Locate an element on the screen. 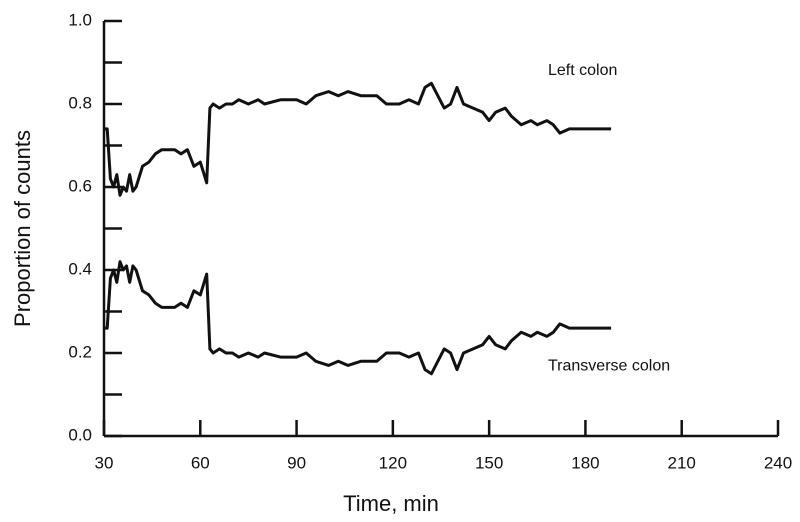 Image resolution: width=800 pixels, height=522 pixels. x-tick-label: 30 is located at coordinates (104, 462).